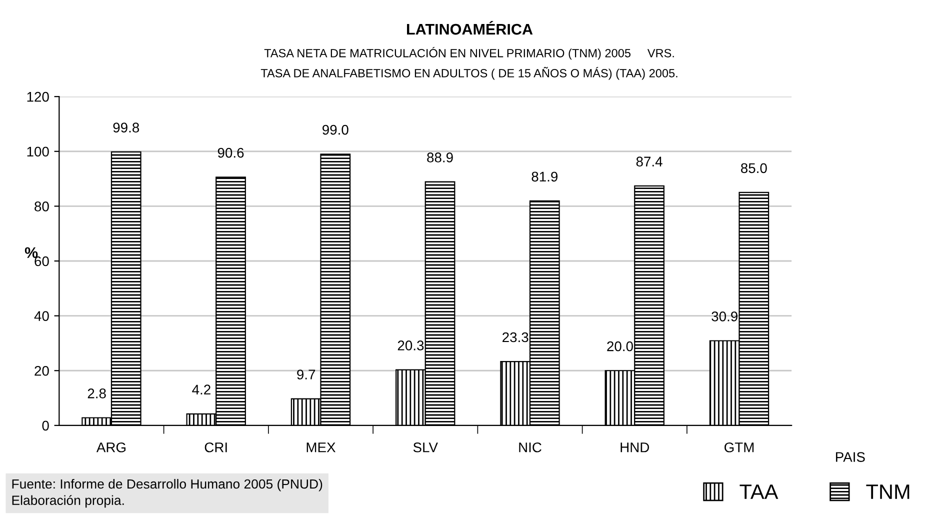 The height and width of the screenshot is (522, 939). Describe the element at coordinates (425, 447) in the screenshot. I see `x-tick-label: SLV` at that location.